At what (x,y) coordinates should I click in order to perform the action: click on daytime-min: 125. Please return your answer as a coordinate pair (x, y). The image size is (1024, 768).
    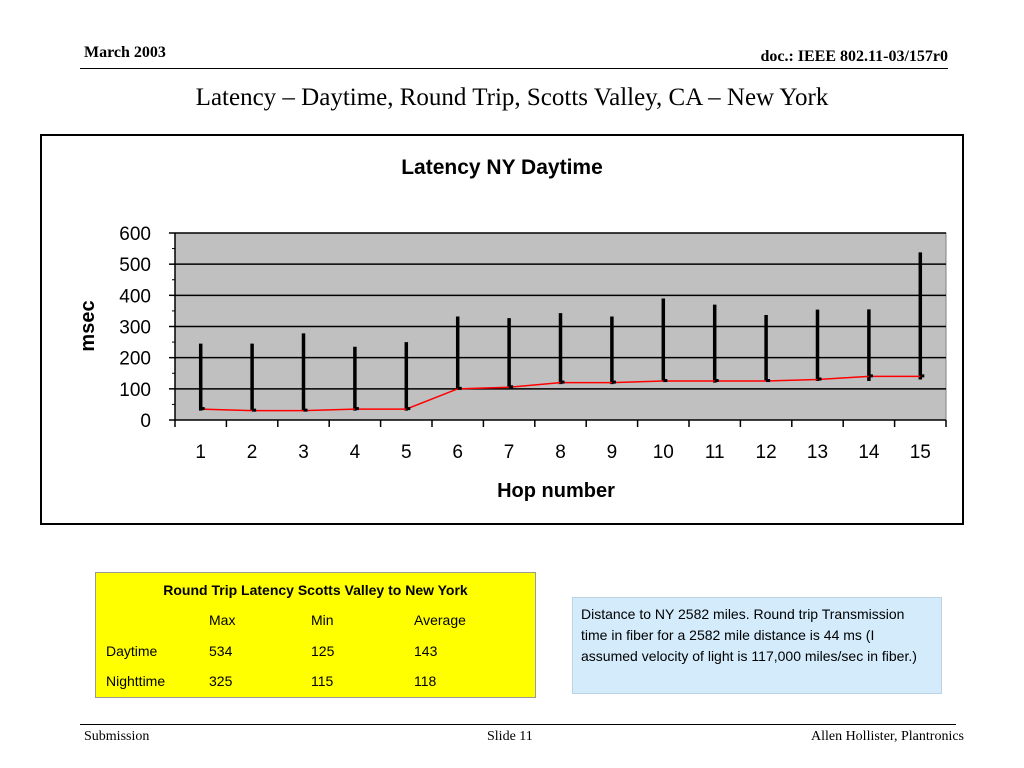
    Looking at the image, I should click on (323, 651).